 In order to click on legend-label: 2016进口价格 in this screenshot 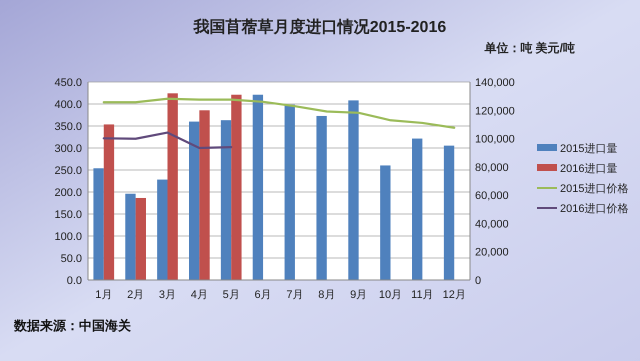, I will do `click(594, 208)`.